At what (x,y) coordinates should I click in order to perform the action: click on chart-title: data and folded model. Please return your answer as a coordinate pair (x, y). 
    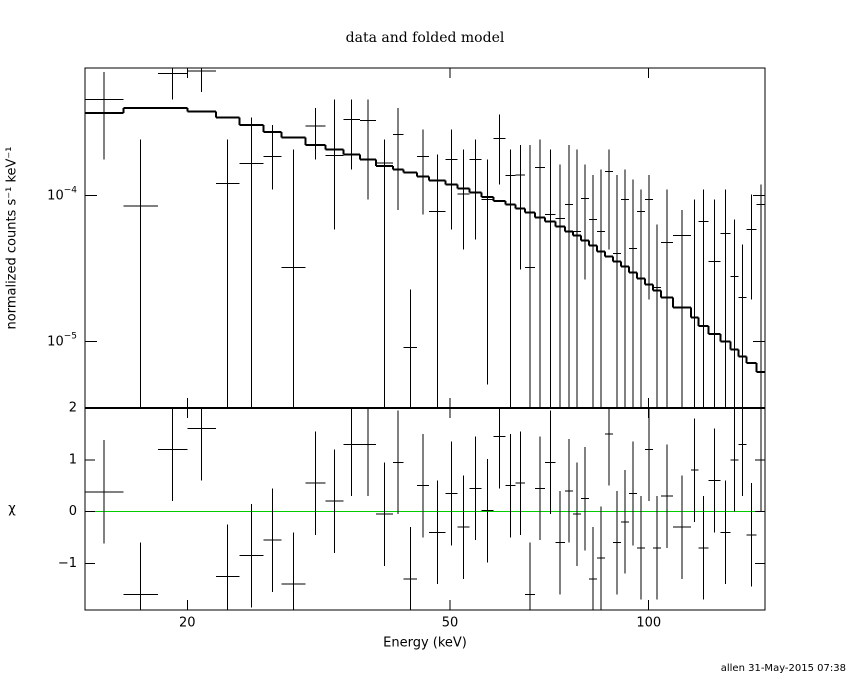
    Looking at the image, I should click on (425, 38).